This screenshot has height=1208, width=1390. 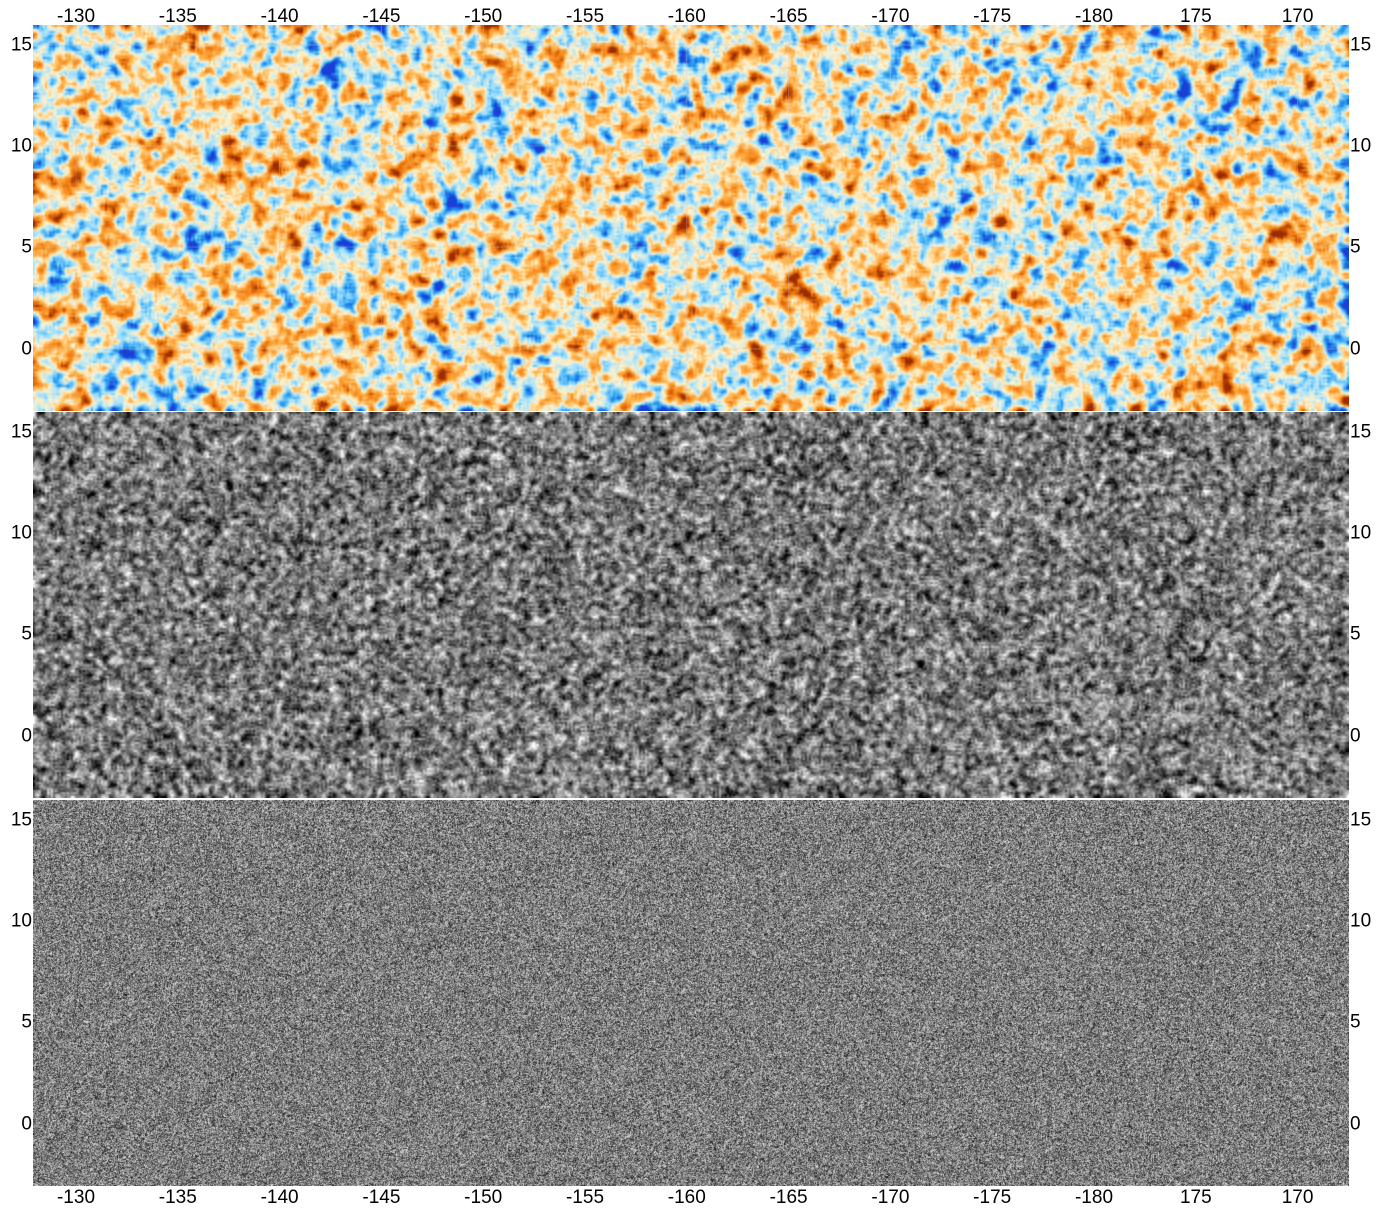 What do you see at coordinates (279, 16) in the screenshot?
I see `top-x-tick-label: -140` at bounding box center [279, 16].